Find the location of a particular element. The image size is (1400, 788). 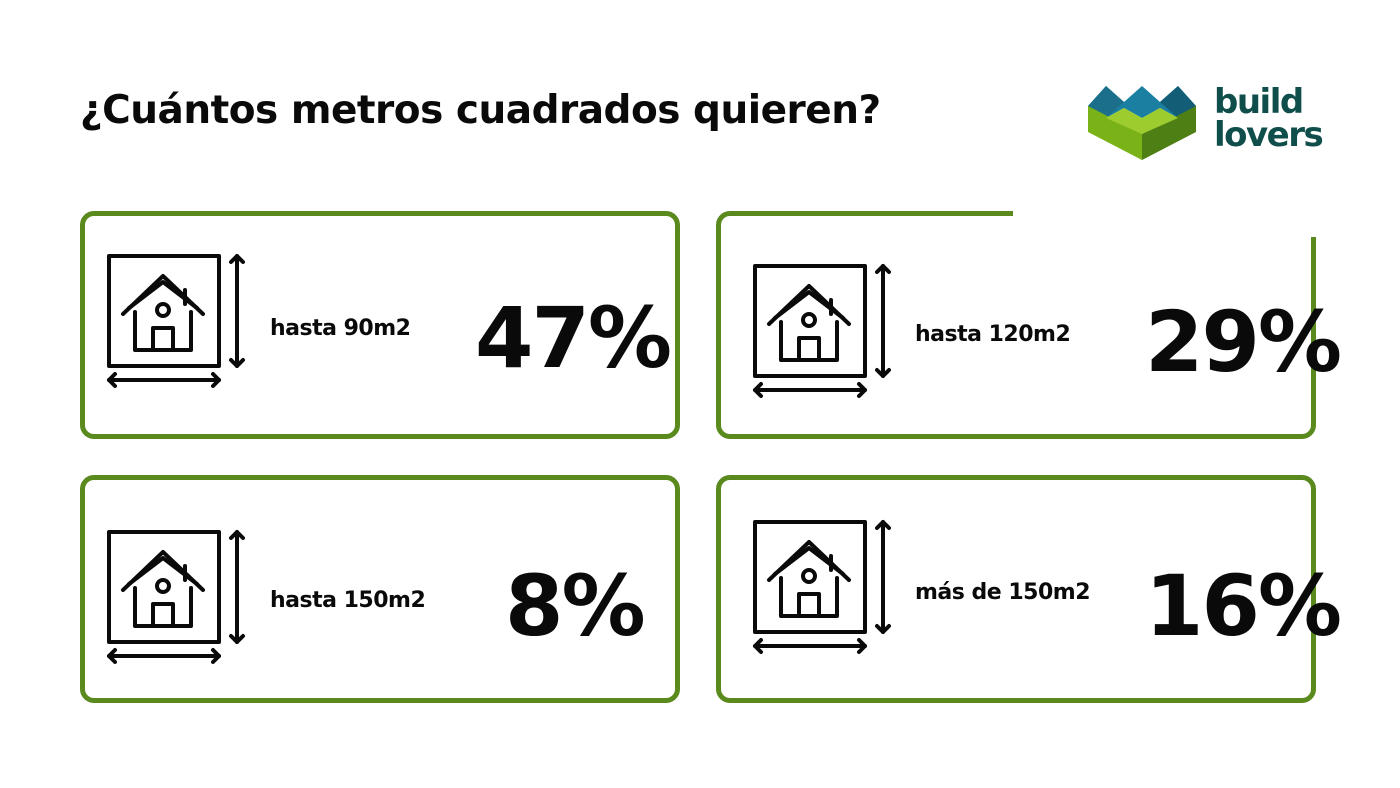

stat-card-120m2: hasta 120m2 29% is located at coordinates (1029, 325).